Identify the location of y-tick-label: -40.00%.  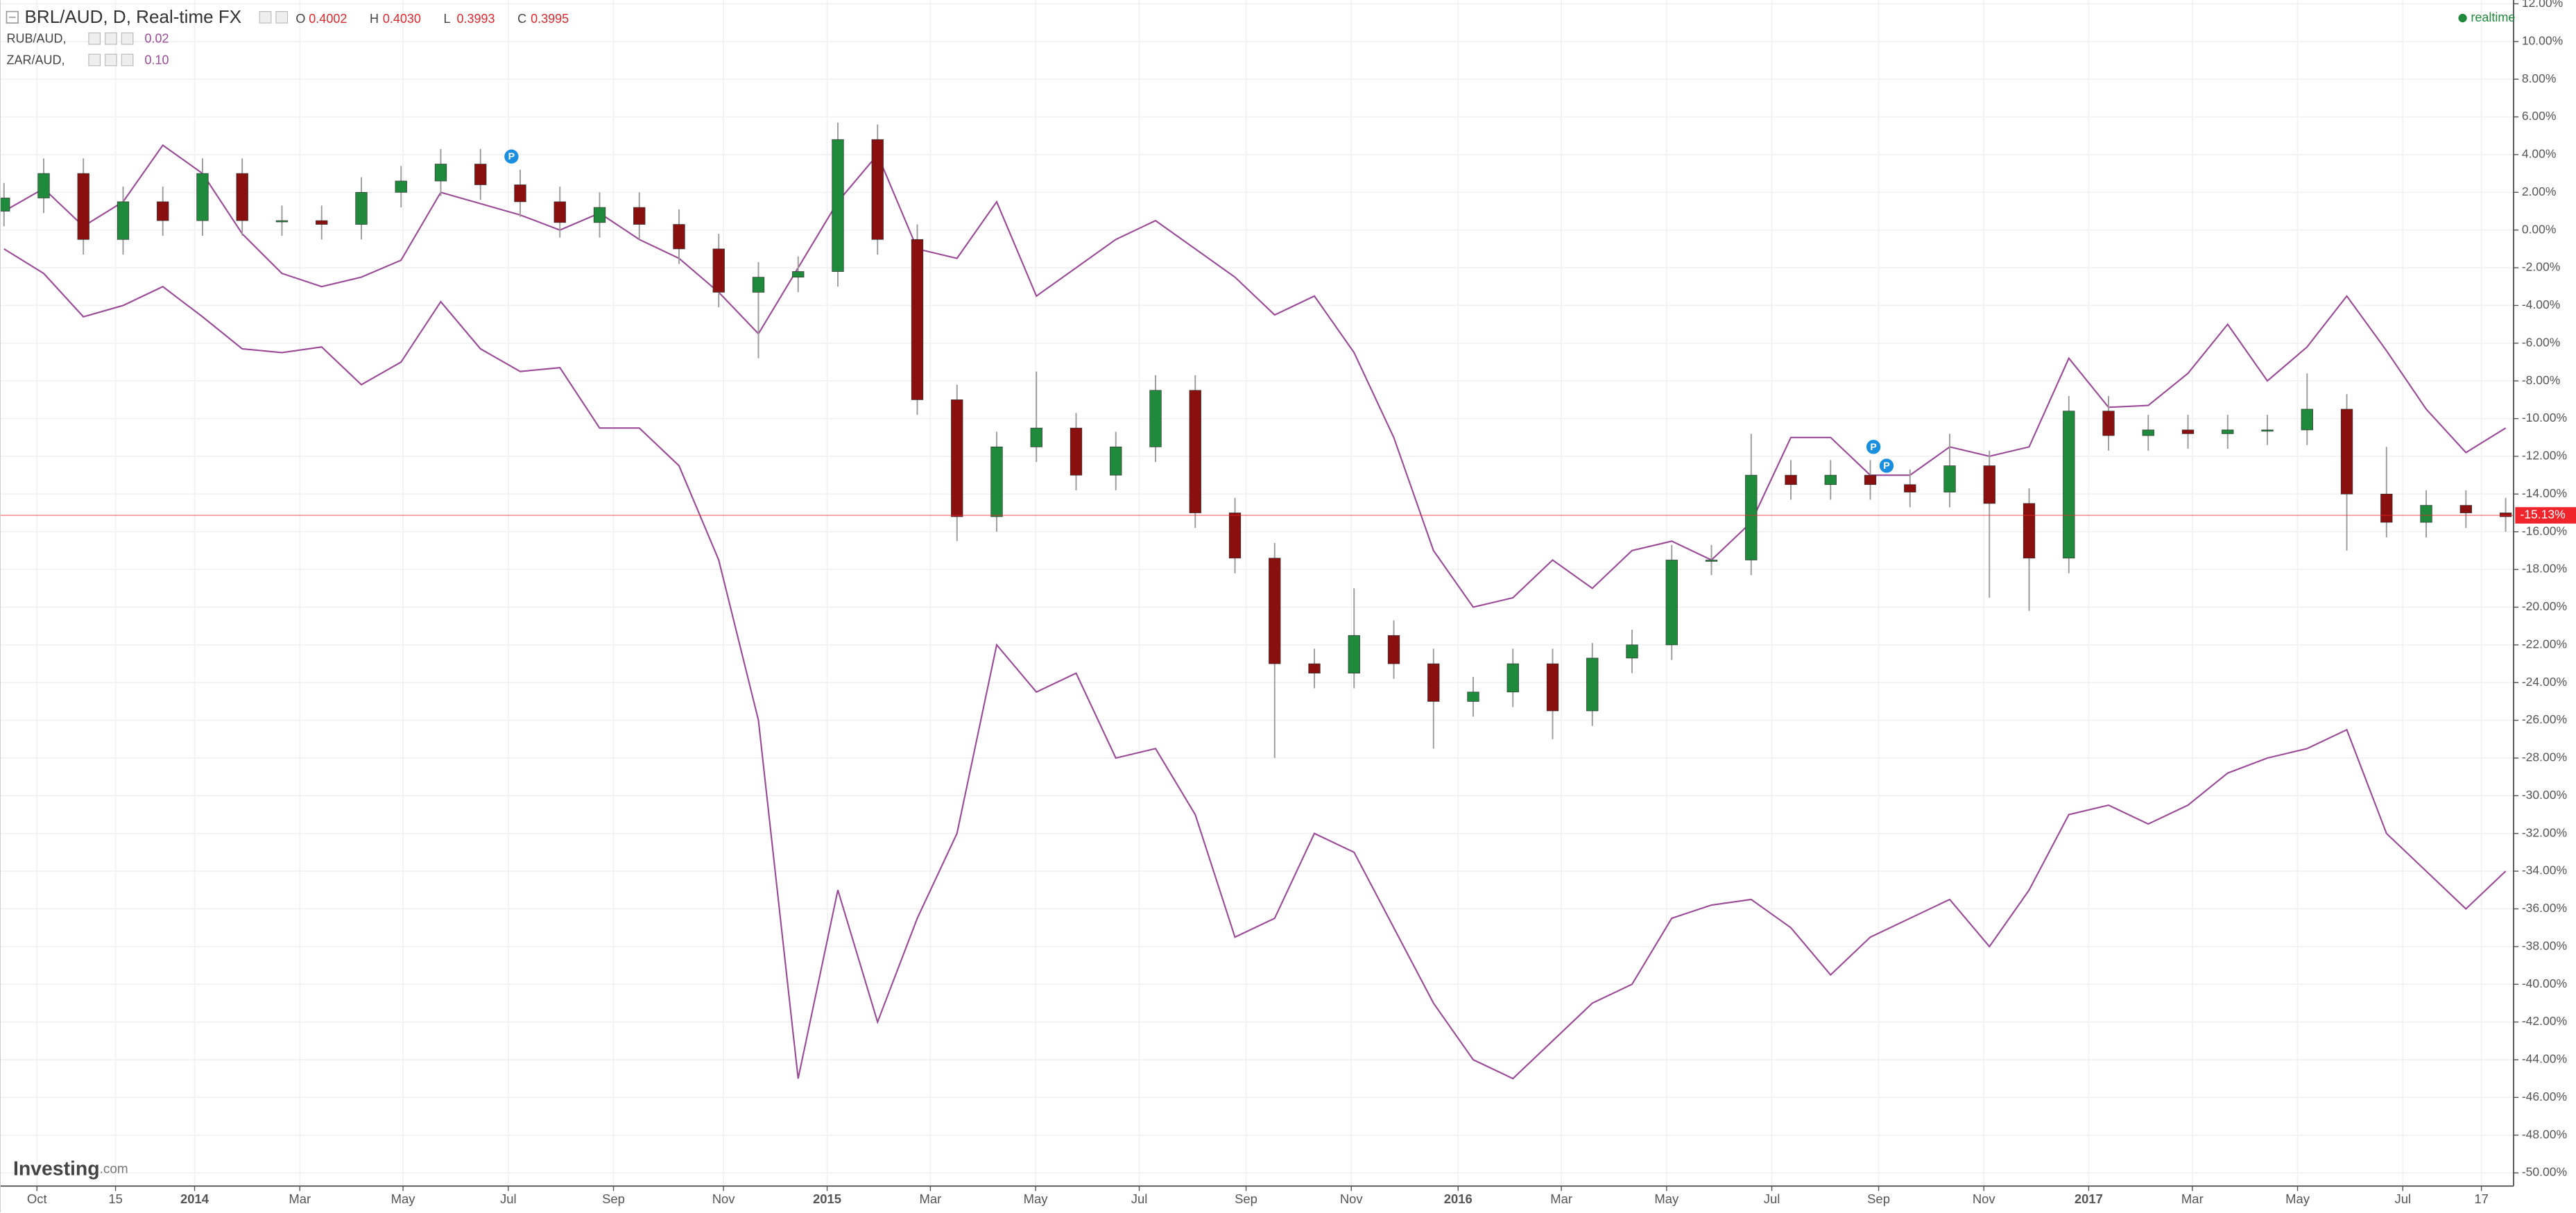
(2544, 983).